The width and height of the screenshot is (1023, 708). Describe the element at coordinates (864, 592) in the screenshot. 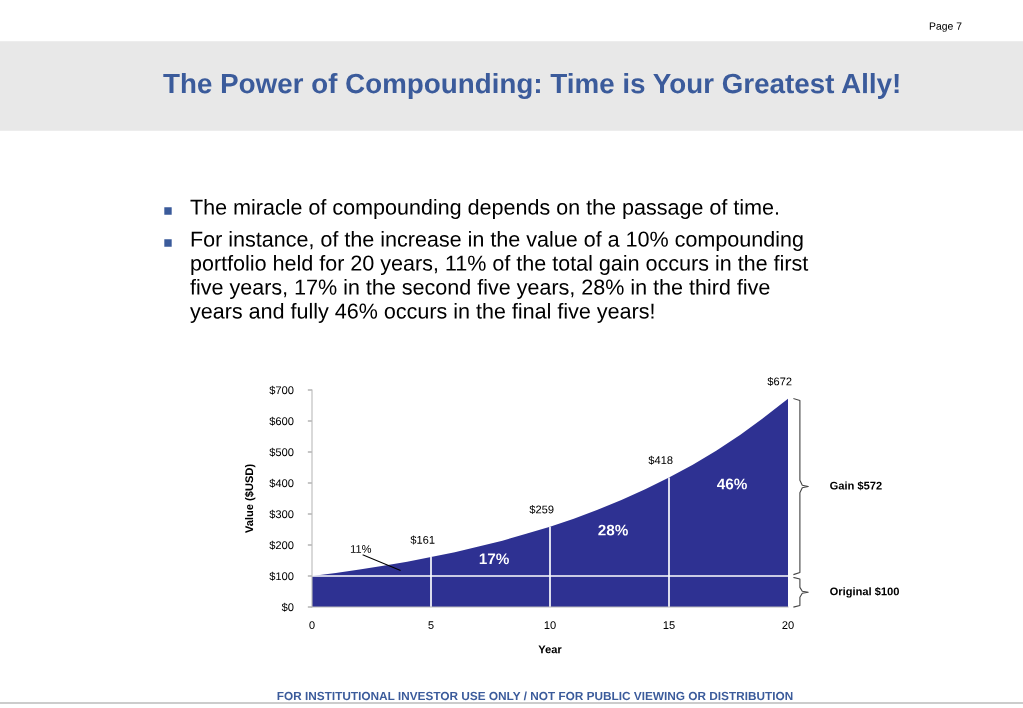

I see `text: Original $100` at that location.